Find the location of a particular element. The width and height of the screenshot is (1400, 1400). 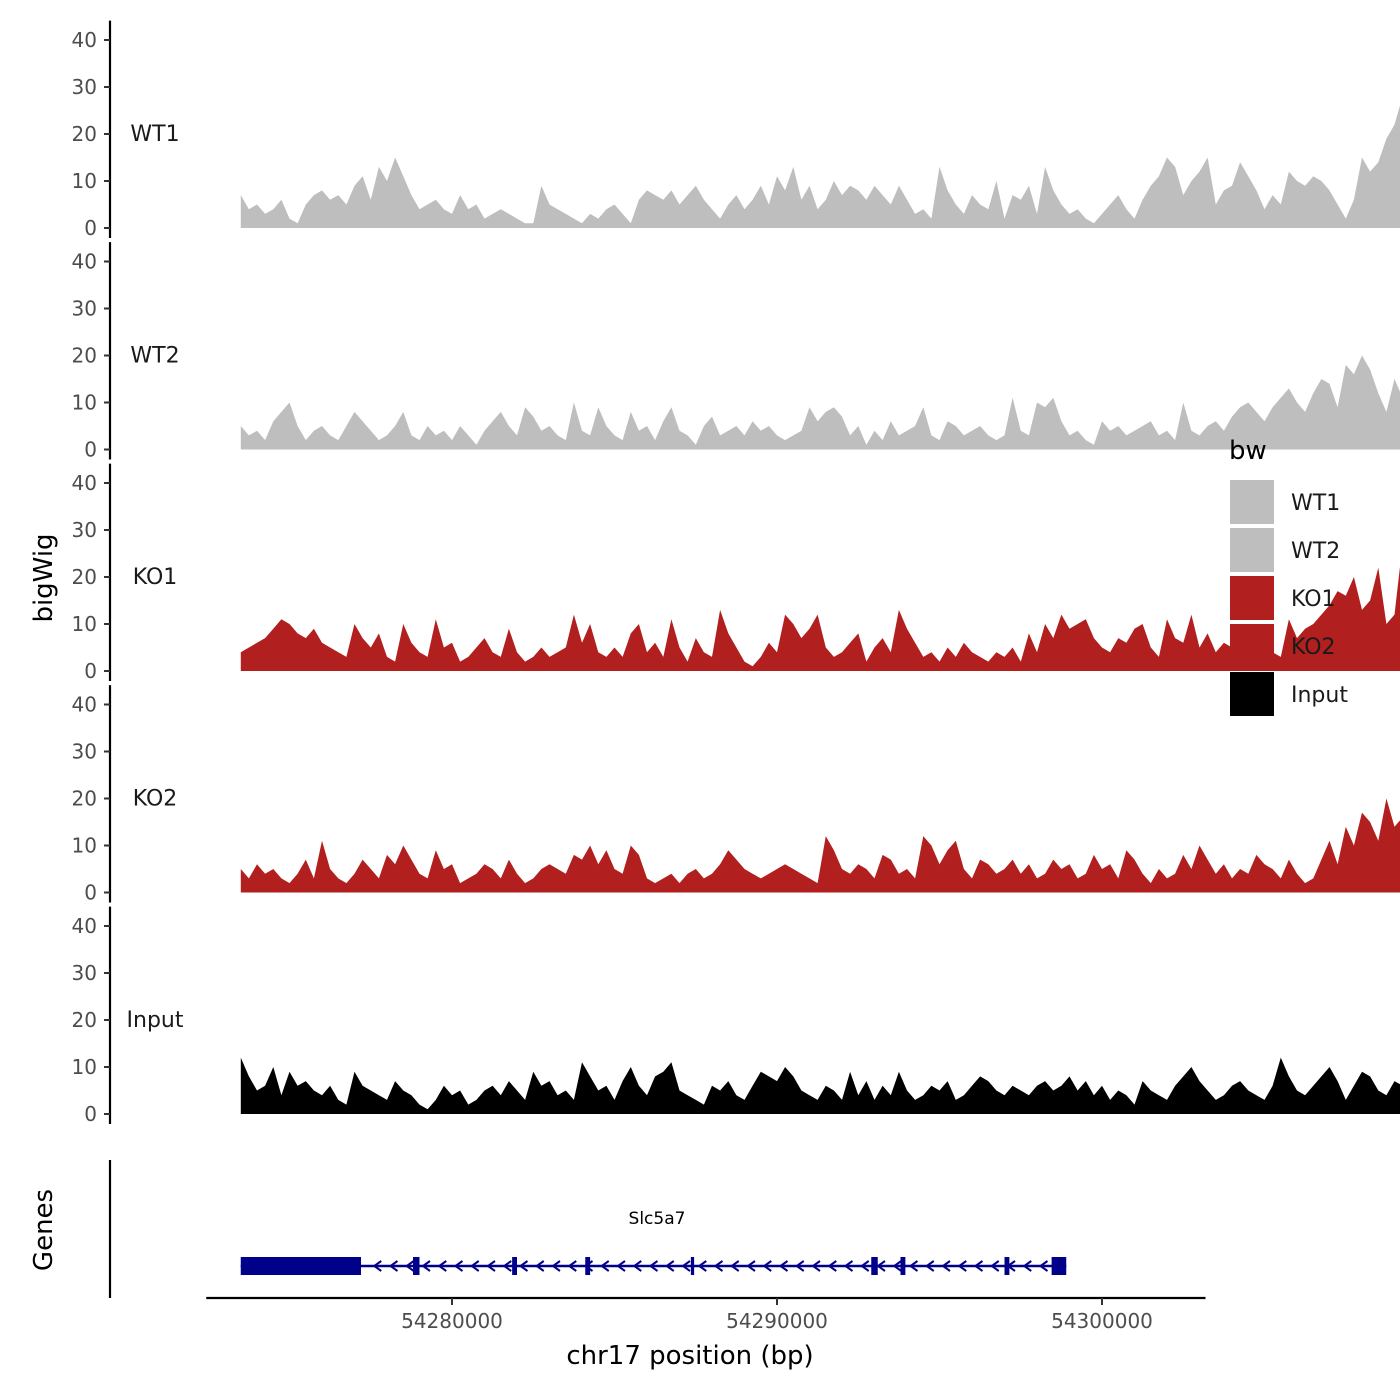

legend: bw WT1 WT2 KO1 KO2 Input is located at coordinates (1288, 576).